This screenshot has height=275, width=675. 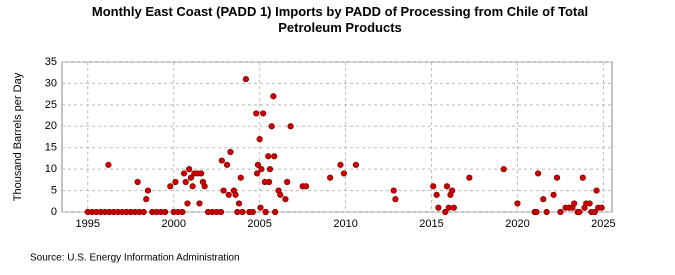 I want to click on y-tick-label: 30, so click(x=51, y=83).